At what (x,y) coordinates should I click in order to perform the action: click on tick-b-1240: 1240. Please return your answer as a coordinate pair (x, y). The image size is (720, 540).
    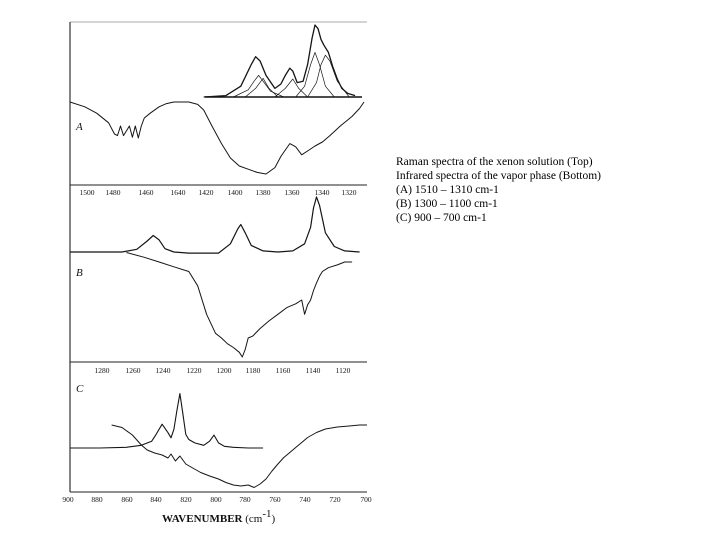
    Looking at the image, I should click on (163, 370).